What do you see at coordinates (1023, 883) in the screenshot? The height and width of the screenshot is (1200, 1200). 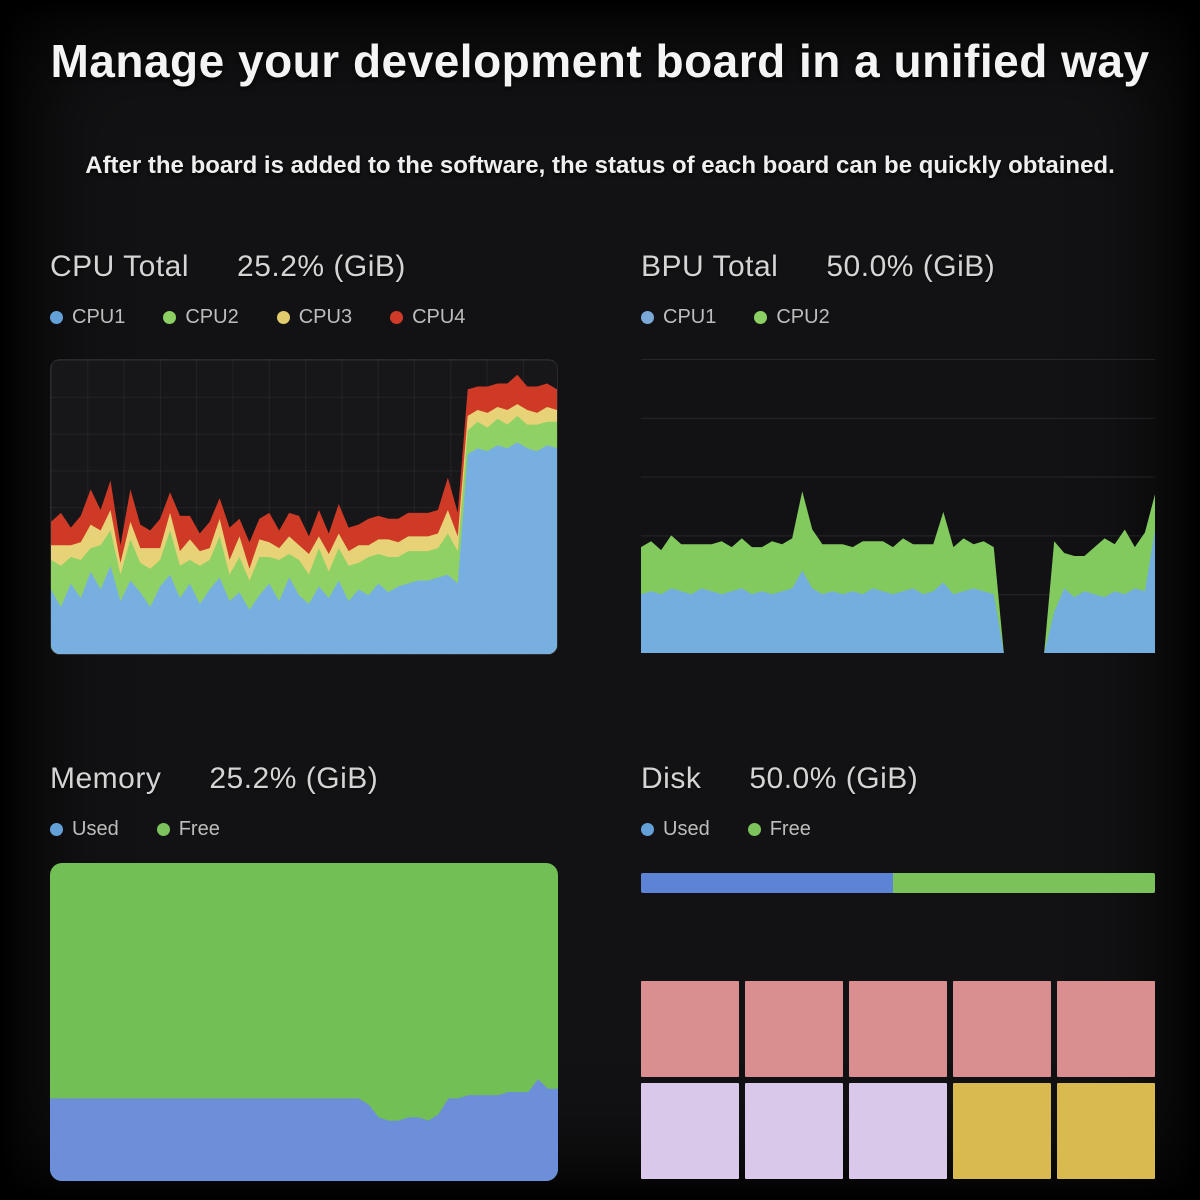 I see `disk-bar-free-segment` at bounding box center [1023, 883].